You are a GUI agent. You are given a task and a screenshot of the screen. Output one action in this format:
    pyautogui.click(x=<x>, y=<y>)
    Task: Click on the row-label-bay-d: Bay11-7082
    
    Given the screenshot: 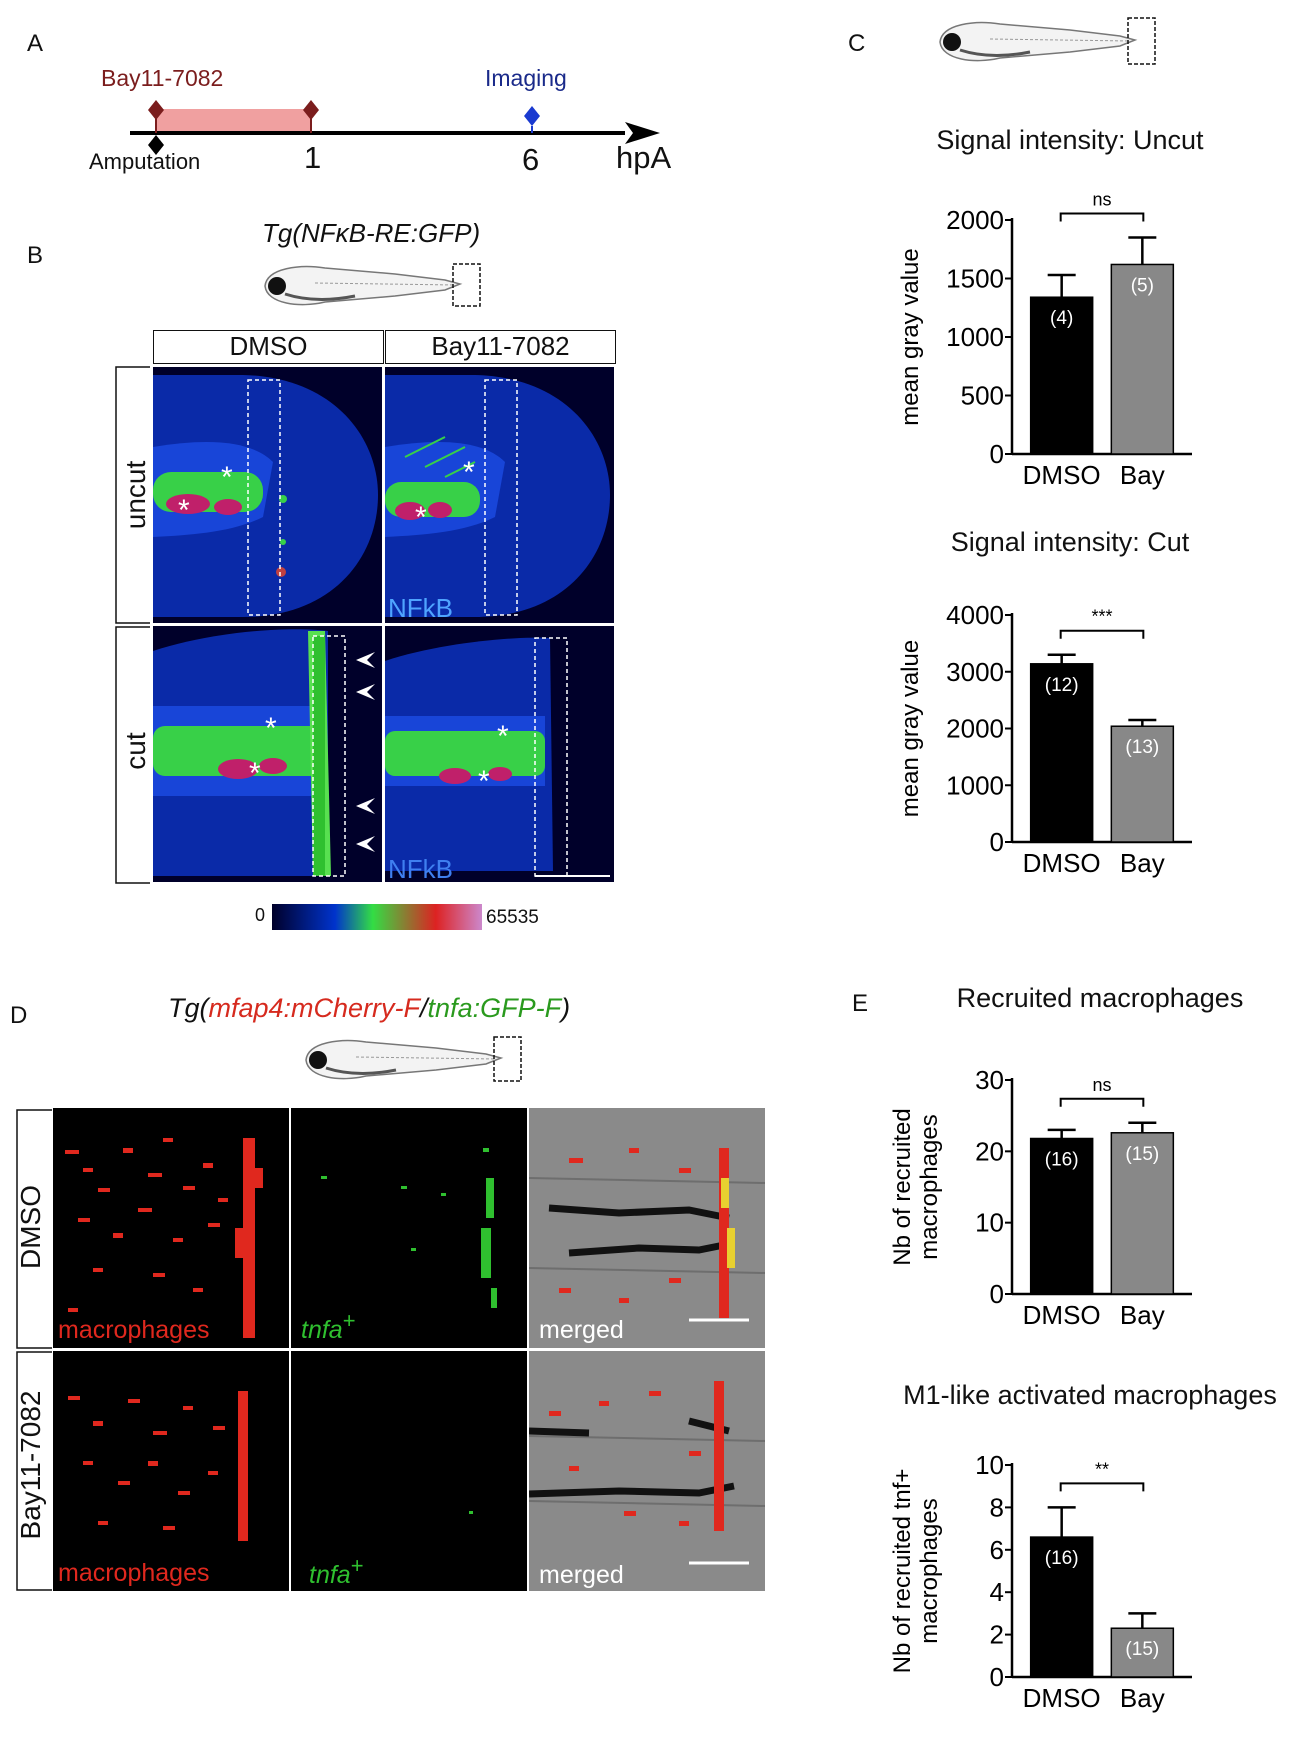 What is the action you would take?
    pyautogui.click(x=30, y=1465)
    